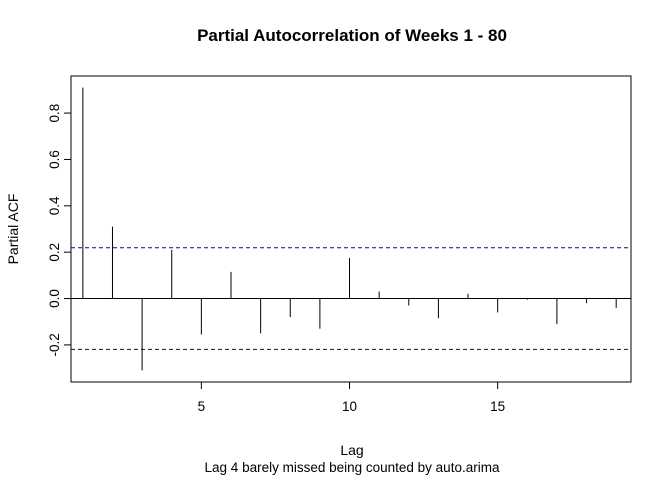 This screenshot has width=672, height=480. I want to click on x-tick-label: 5, so click(202, 406).